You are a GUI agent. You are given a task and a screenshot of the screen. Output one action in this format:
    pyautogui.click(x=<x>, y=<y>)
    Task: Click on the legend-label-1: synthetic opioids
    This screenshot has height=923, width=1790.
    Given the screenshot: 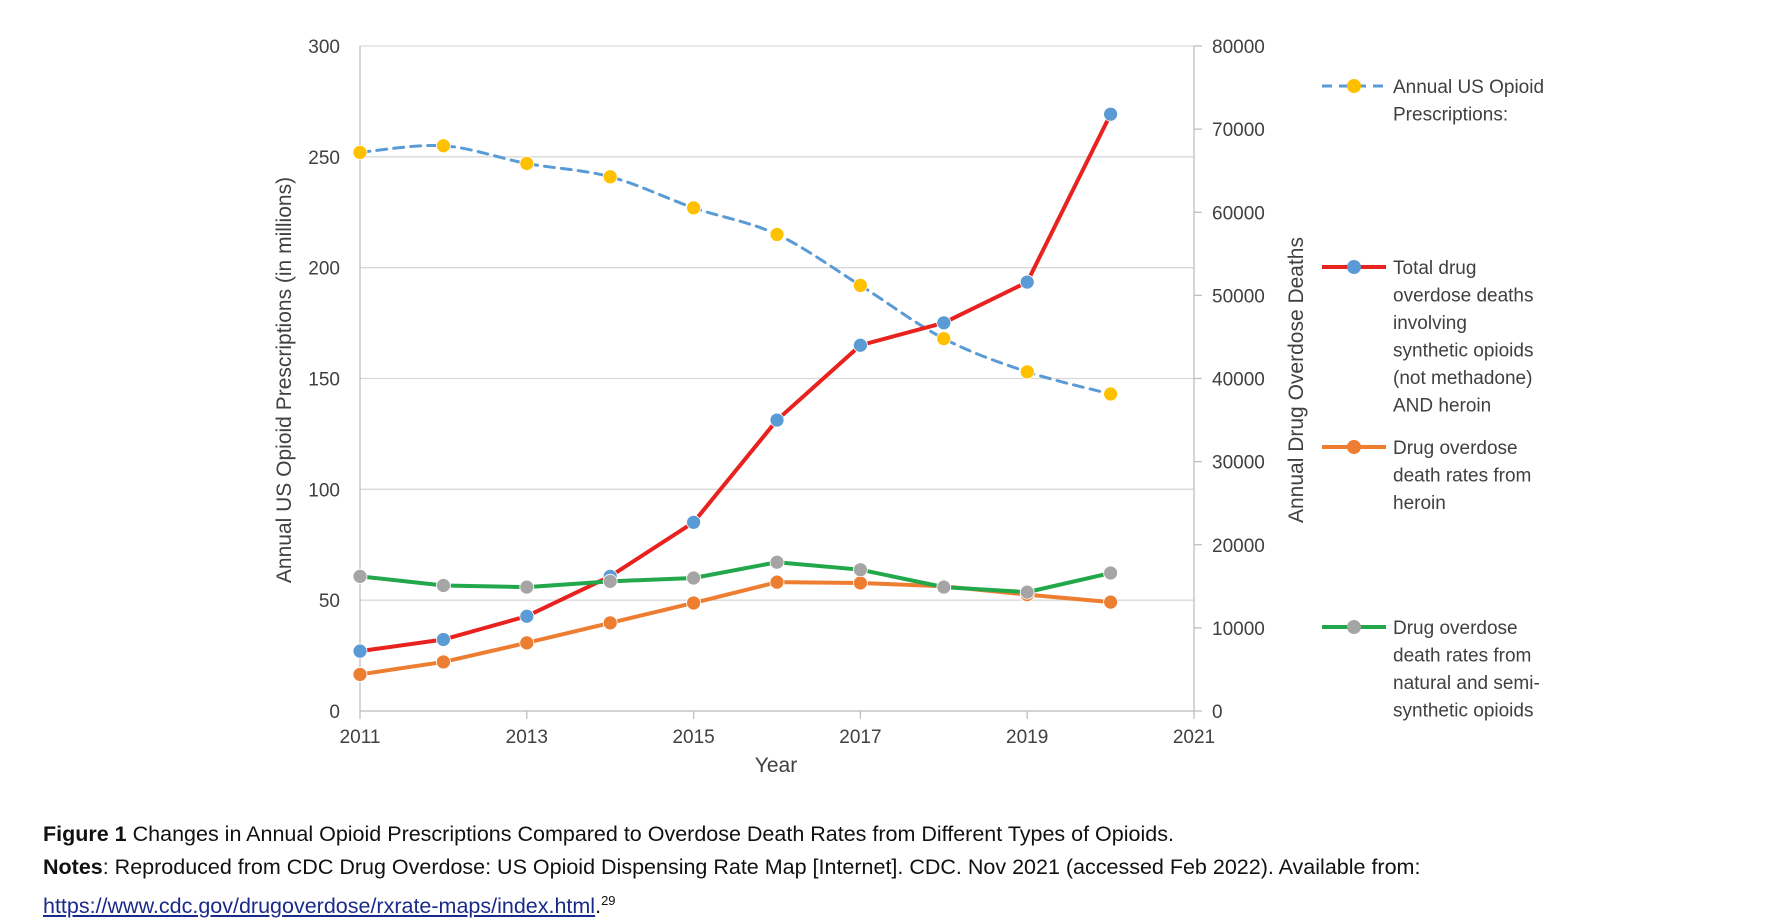 What is the action you would take?
    pyautogui.click(x=1463, y=351)
    